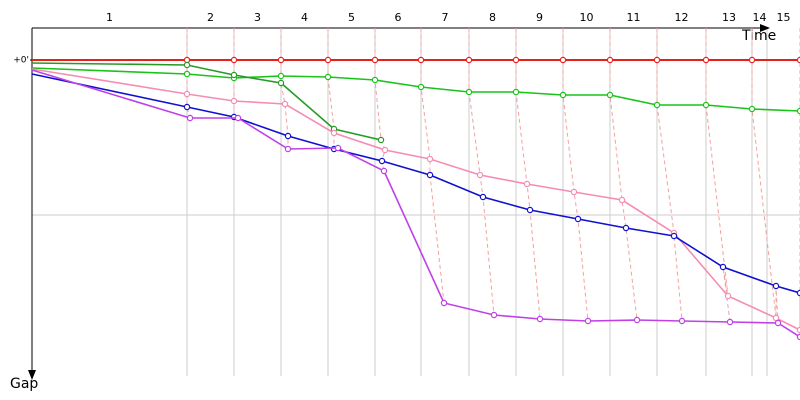 This screenshot has height=400, width=800. What do you see at coordinates (765, 28) in the screenshot?
I see `x-axis-arrow` at bounding box center [765, 28].